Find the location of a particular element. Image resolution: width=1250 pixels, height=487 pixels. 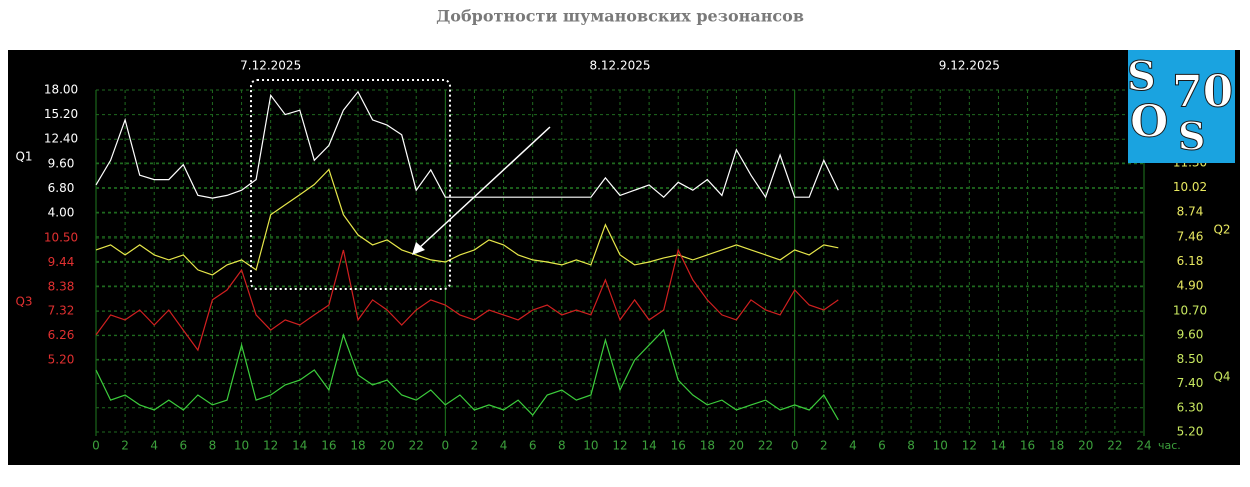

y-tick-label: 4.00 is located at coordinates (61, 213).